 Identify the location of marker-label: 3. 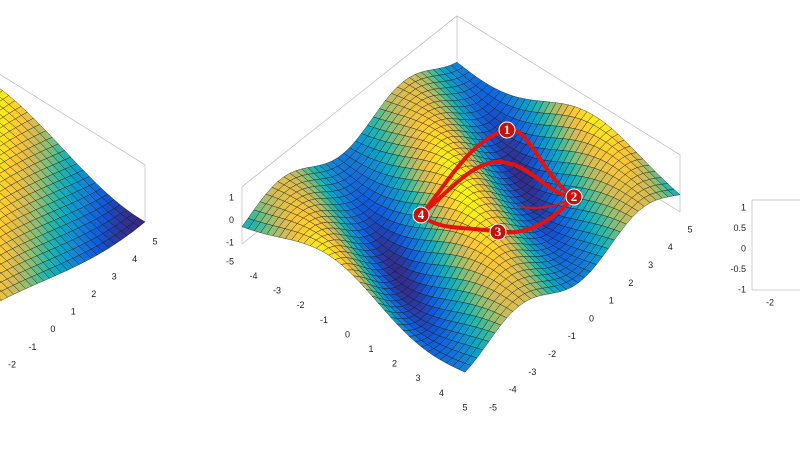
(498, 231).